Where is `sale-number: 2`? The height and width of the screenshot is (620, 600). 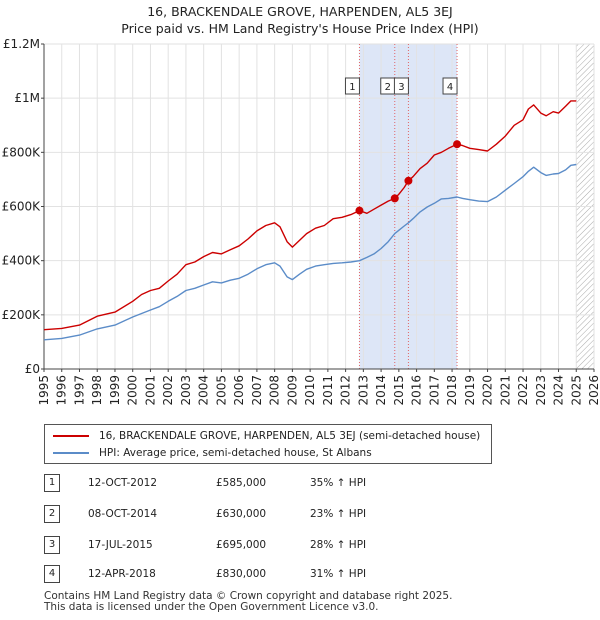
sale-number: 2 is located at coordinates (52, 514).